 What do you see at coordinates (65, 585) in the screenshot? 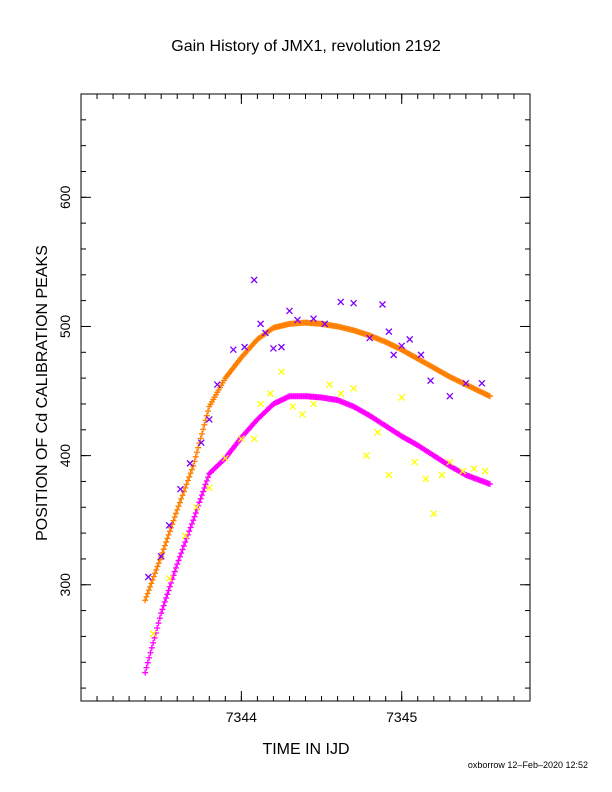
I see `y-tick-label: 300` at bounding box center [65, 585].